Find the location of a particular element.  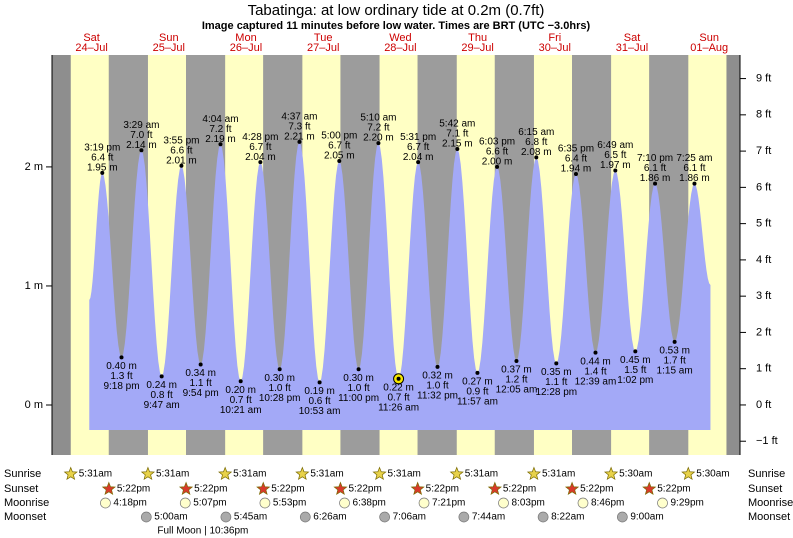

m-label: 0.32 m is located at coordinates (437, 376).